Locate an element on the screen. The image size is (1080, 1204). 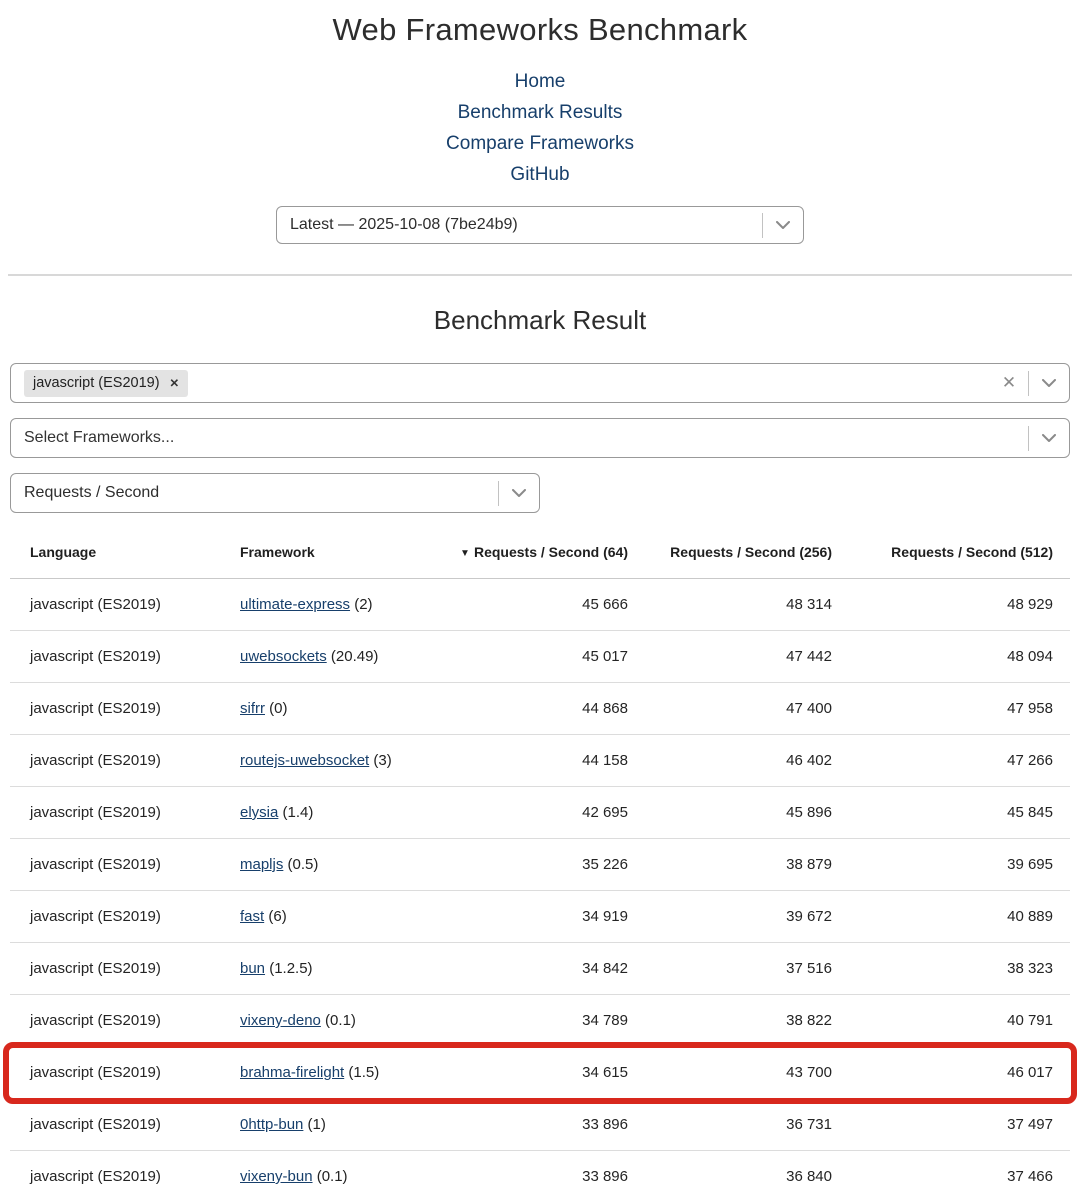
selected-language-label: javascript (ES2019) is located at coordinates (96, 382).